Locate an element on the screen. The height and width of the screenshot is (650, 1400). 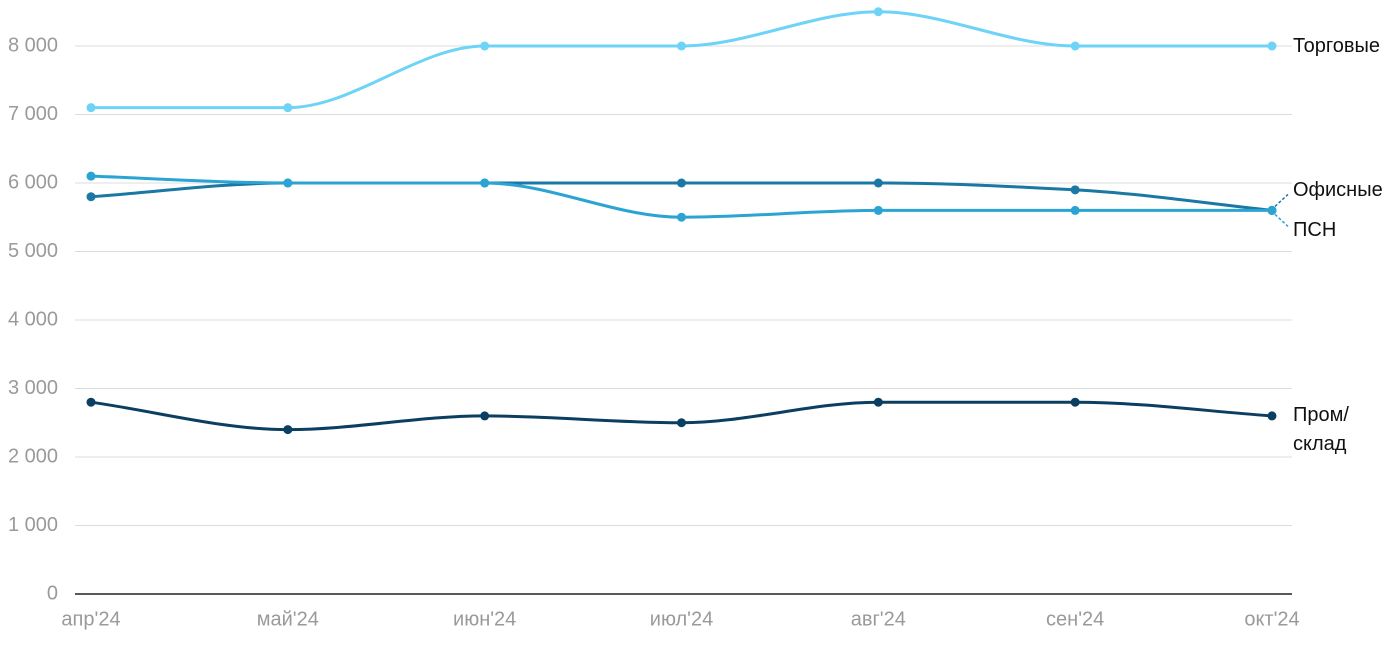
x-tick-label: июн'24 is located at coordinates (484, 619).